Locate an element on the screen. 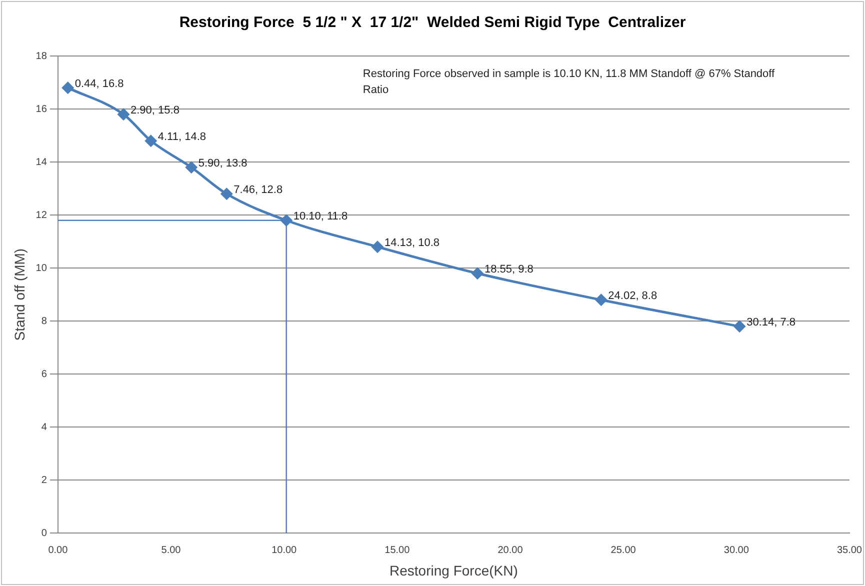  data-label: 18.55, 9.8 is located at coordinates (509, 269).